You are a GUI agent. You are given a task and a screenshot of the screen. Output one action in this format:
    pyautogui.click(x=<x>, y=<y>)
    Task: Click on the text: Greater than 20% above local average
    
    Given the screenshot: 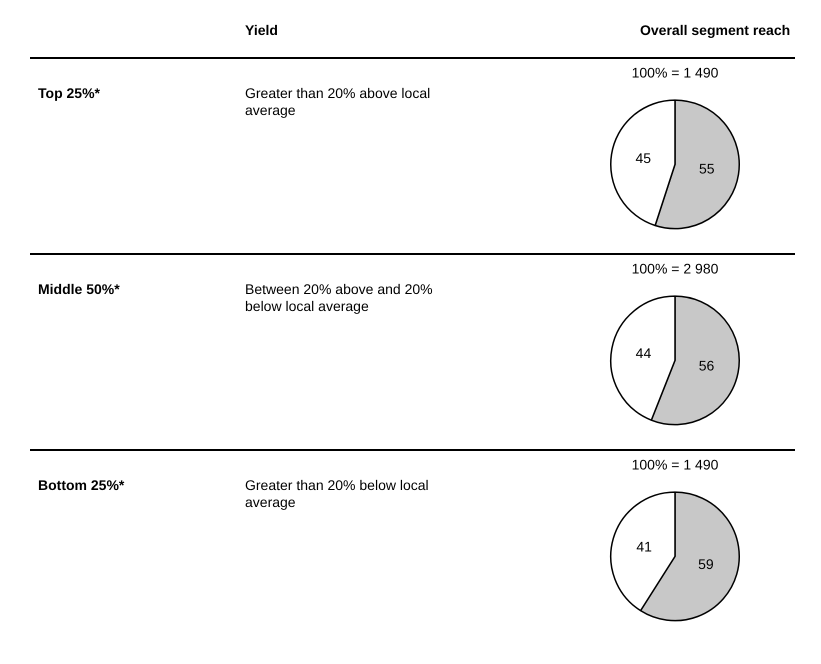 What is the action you would take?
    pyautogui.click(x=338, y=102)
    